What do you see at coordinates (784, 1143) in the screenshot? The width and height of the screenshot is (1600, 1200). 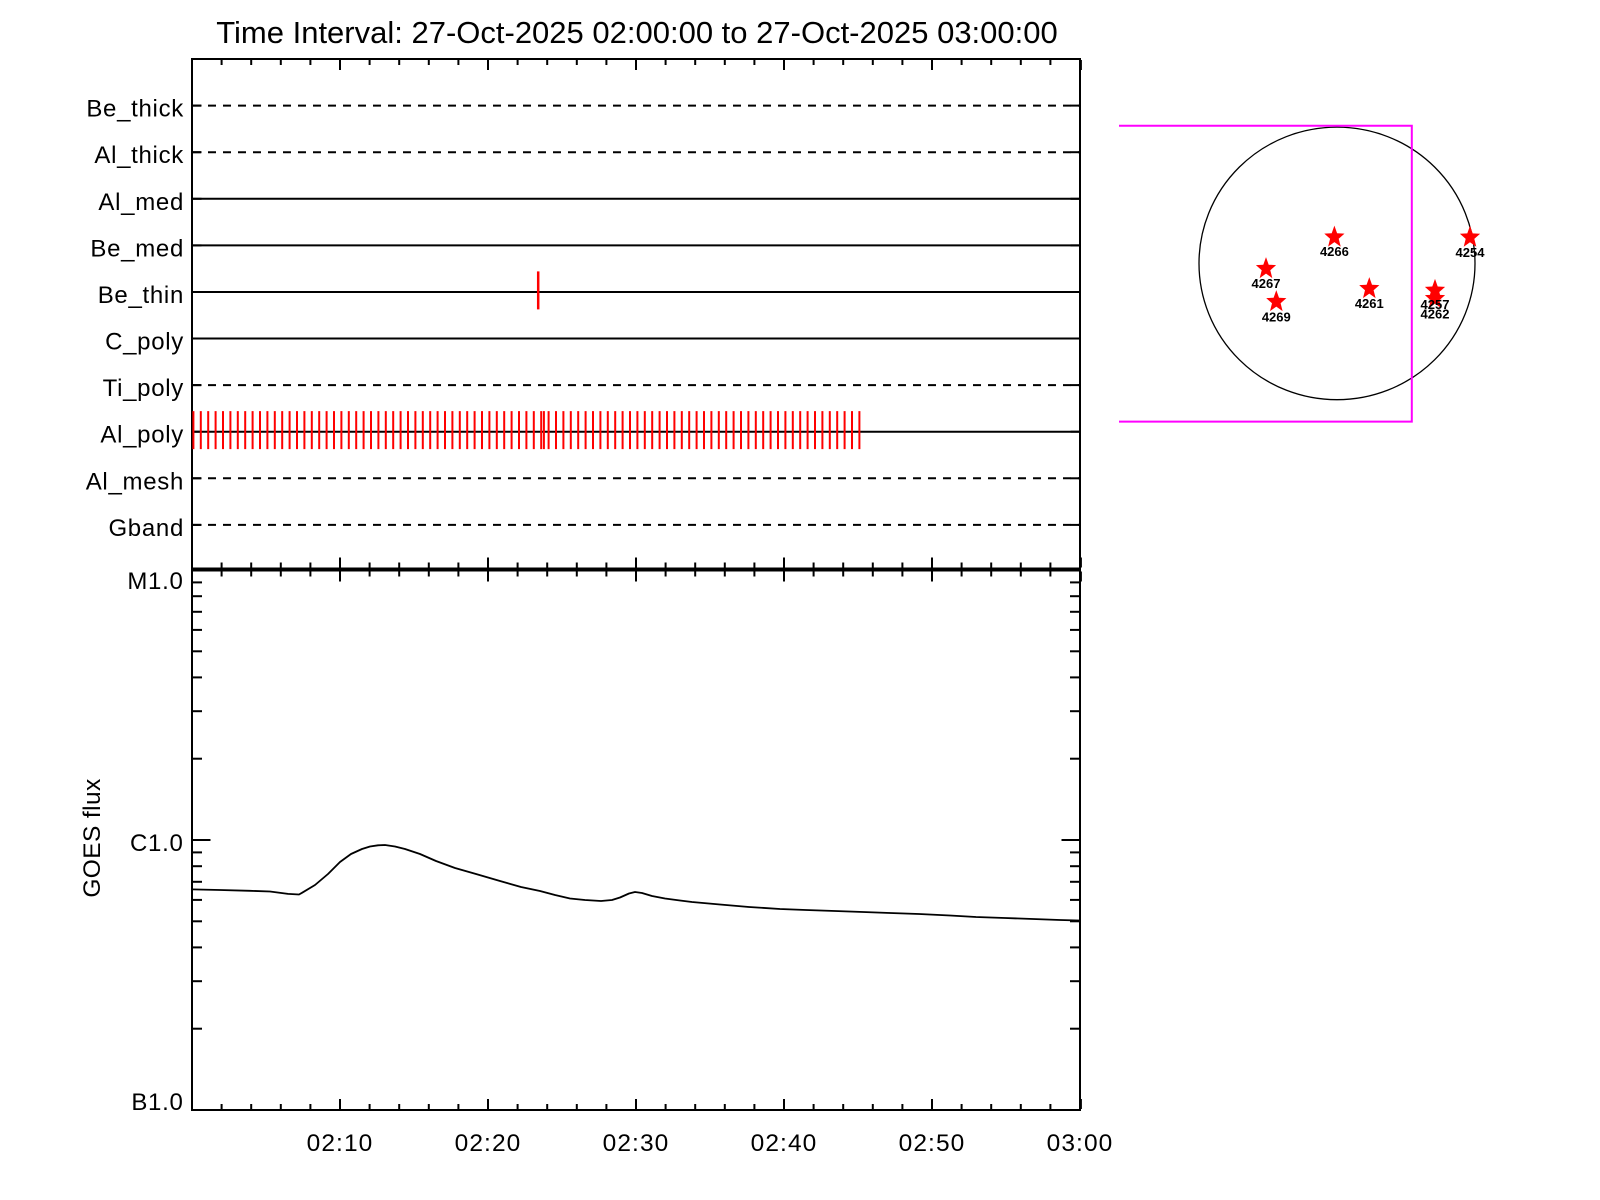 I see `svg-text: 02:40` at bounding box center [784, 1143].